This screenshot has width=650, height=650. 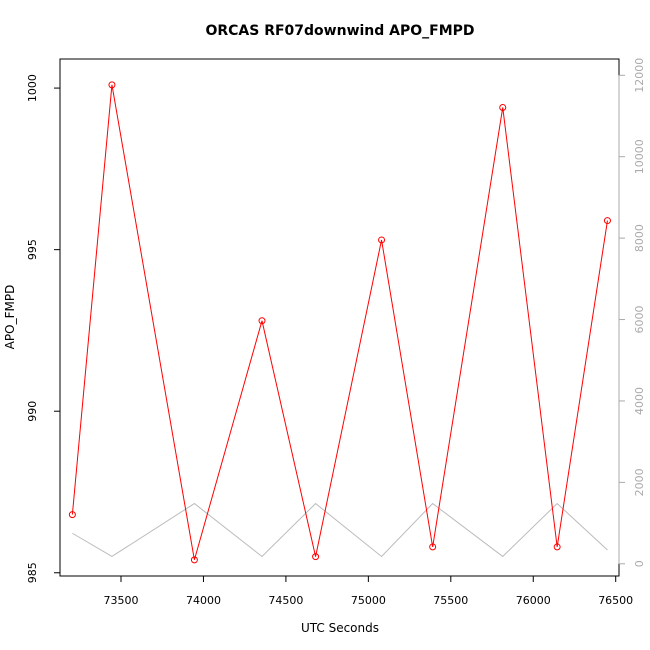 What do you see at coordinates (43, 328) in the screenshot?
I see `y-axis-left: 985 990 995 1000` at bounding box center [43, 328].